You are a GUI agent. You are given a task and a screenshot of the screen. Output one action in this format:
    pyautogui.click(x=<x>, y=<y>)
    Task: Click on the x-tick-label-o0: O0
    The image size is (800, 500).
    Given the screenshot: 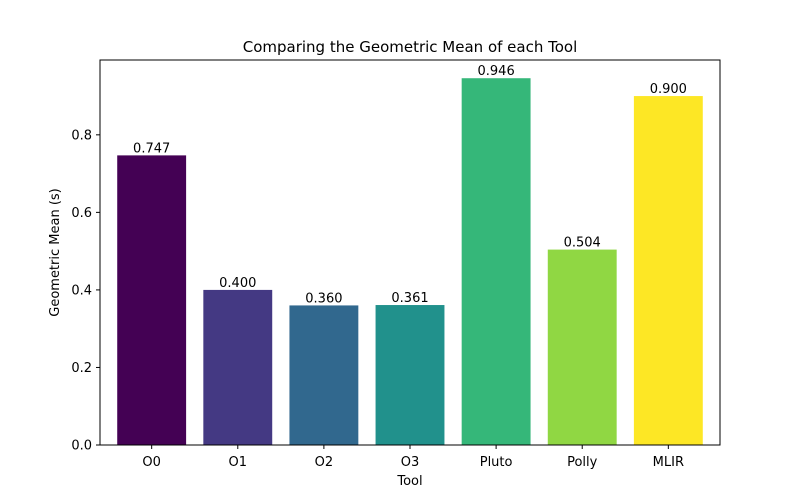 What is the action you would take?
    pyautogui.click(x=151, y=462)
    